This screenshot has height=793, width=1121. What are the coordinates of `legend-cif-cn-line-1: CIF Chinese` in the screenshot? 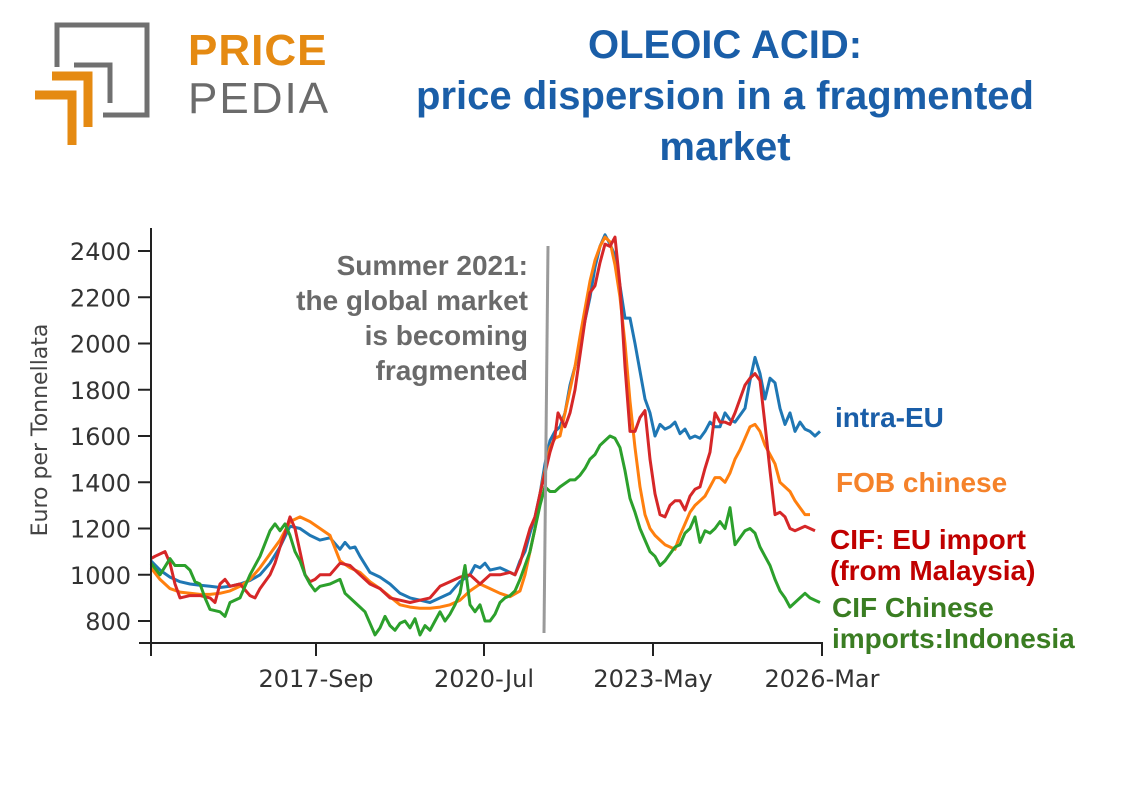 It's located at (913, 607).